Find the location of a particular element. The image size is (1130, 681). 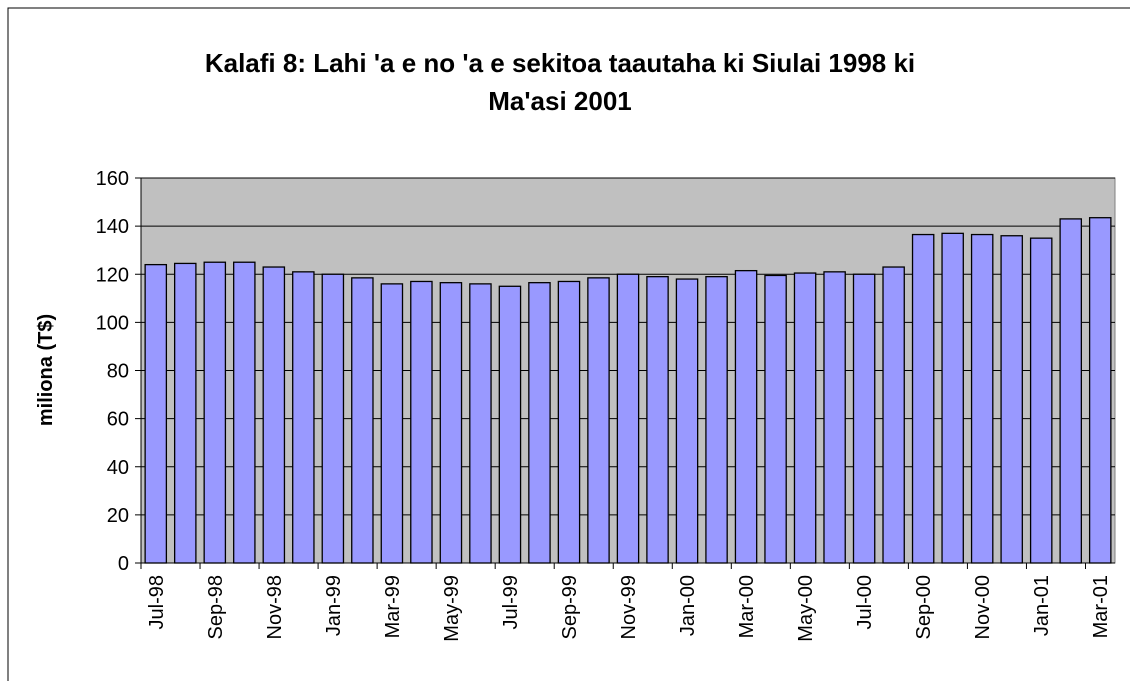

y-tick-label: 80 is located at coordinates (118, 372).